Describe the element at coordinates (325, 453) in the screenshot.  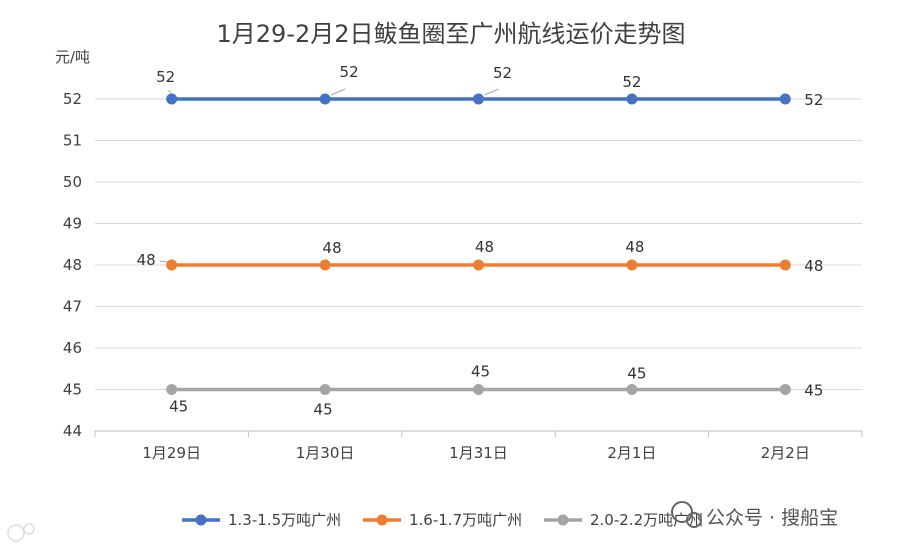
I see `x-tick-label: 1月30日` at that location.